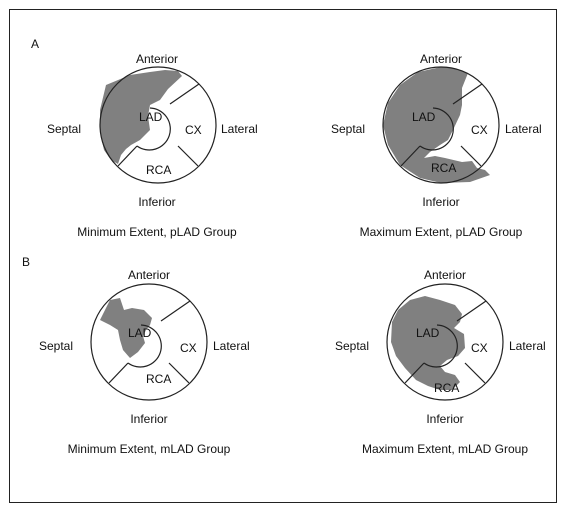  I want to click on caption: Maximum Extent, pLAD Group, so click(441, 232).